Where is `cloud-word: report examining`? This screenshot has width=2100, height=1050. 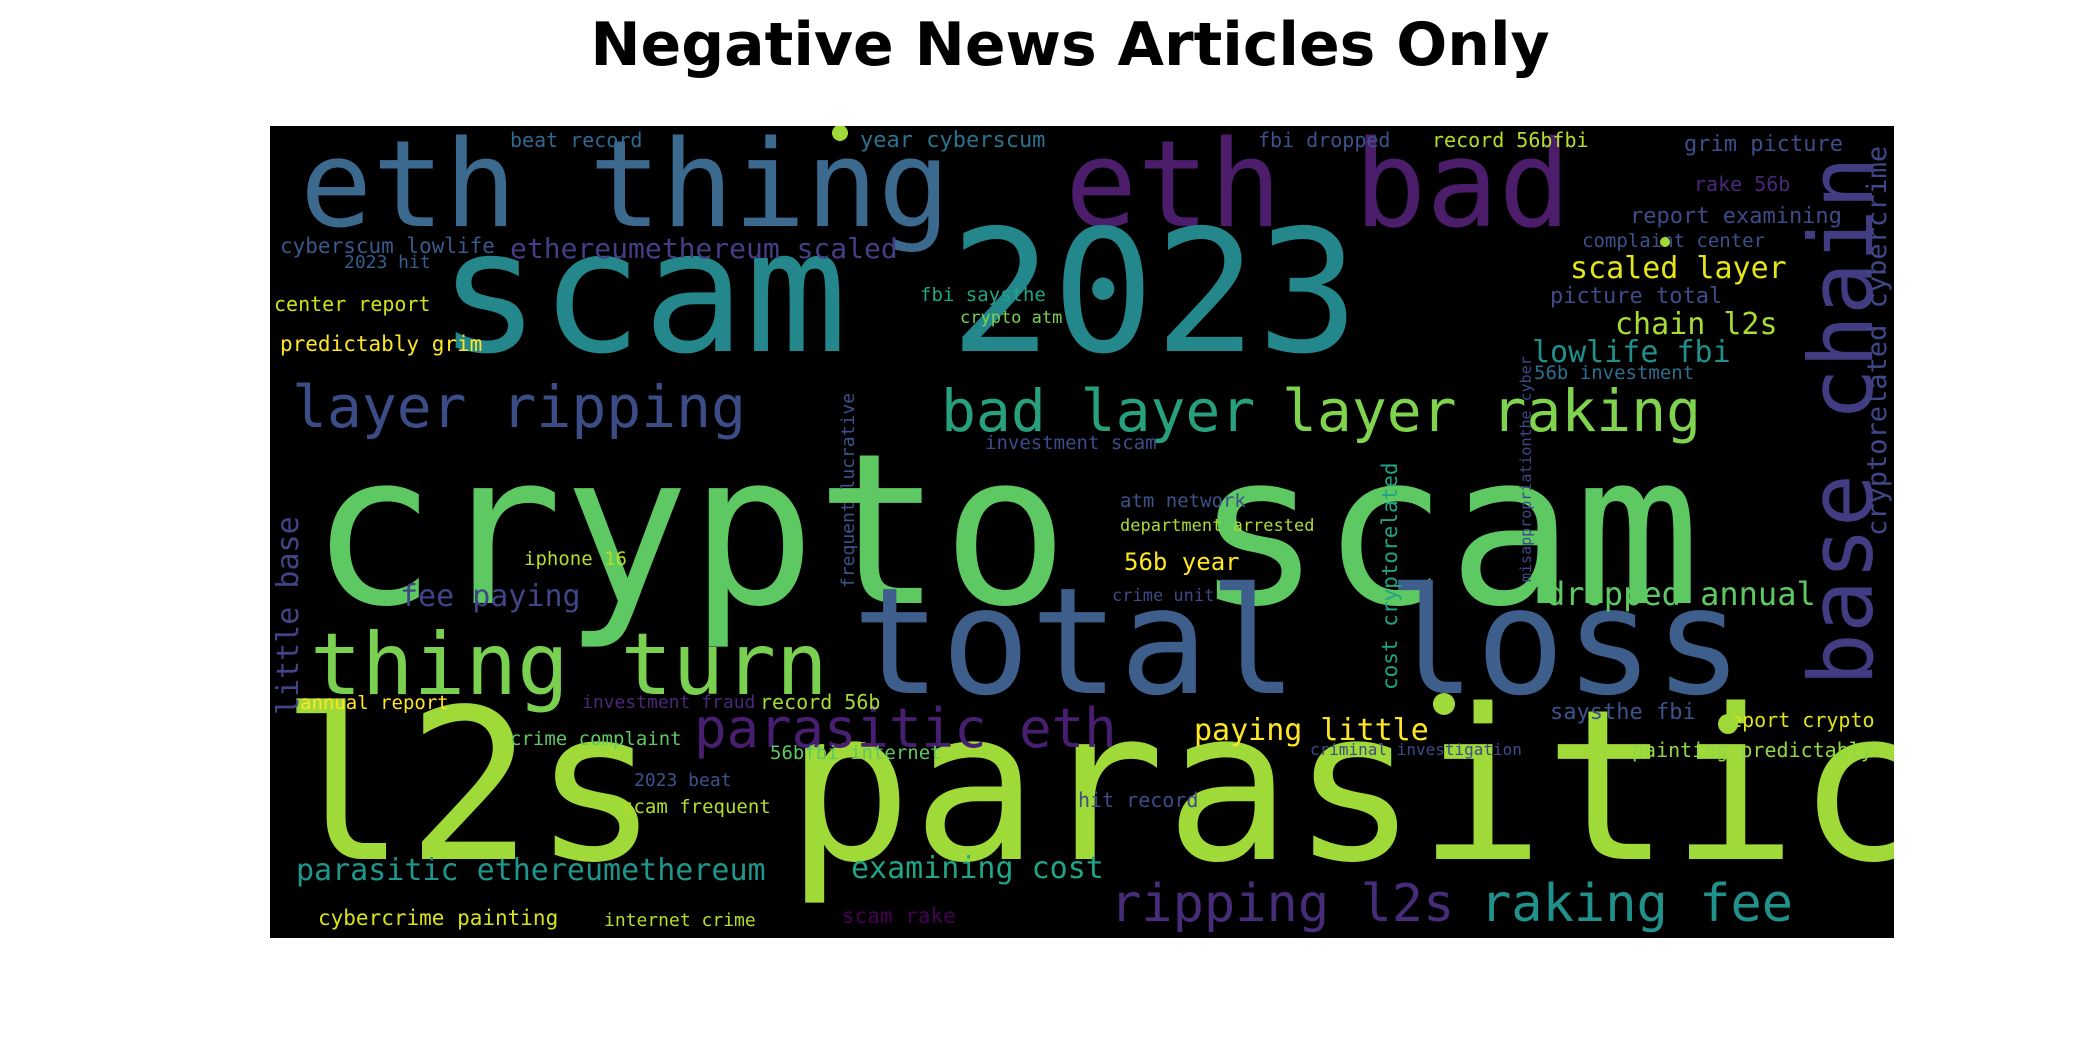 cloud-word: report examining is located at coordinates (1736, 216).